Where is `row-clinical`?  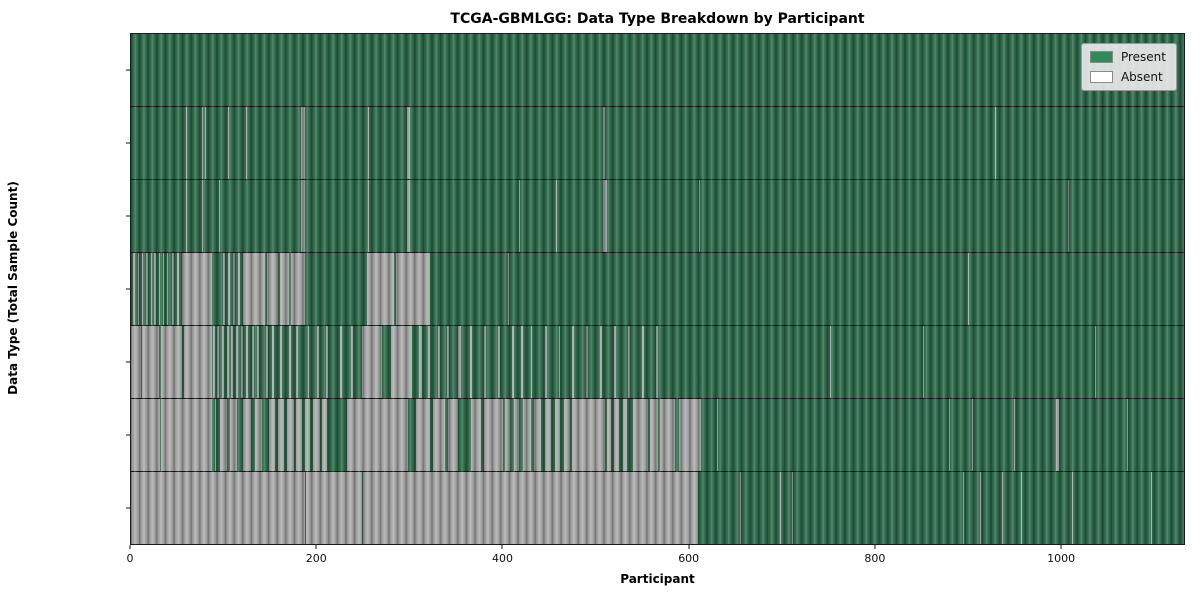
row-clinical is located at coordinates (657, 215).